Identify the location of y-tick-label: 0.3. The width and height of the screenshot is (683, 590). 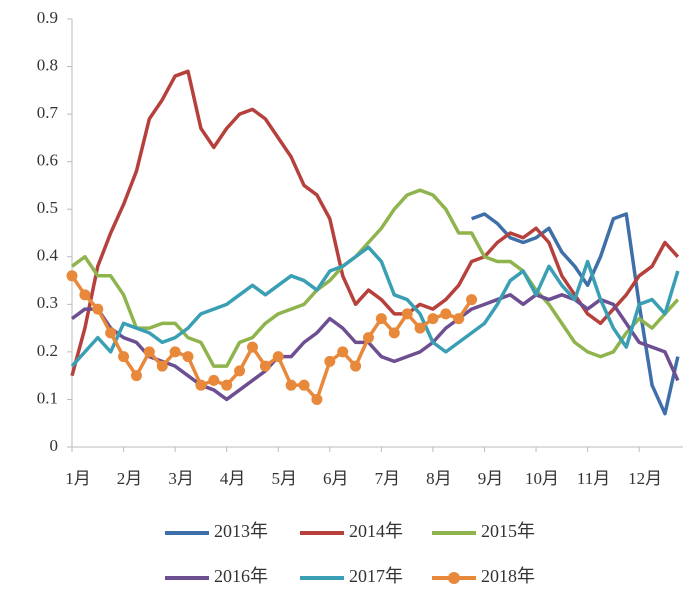
(47, 302).